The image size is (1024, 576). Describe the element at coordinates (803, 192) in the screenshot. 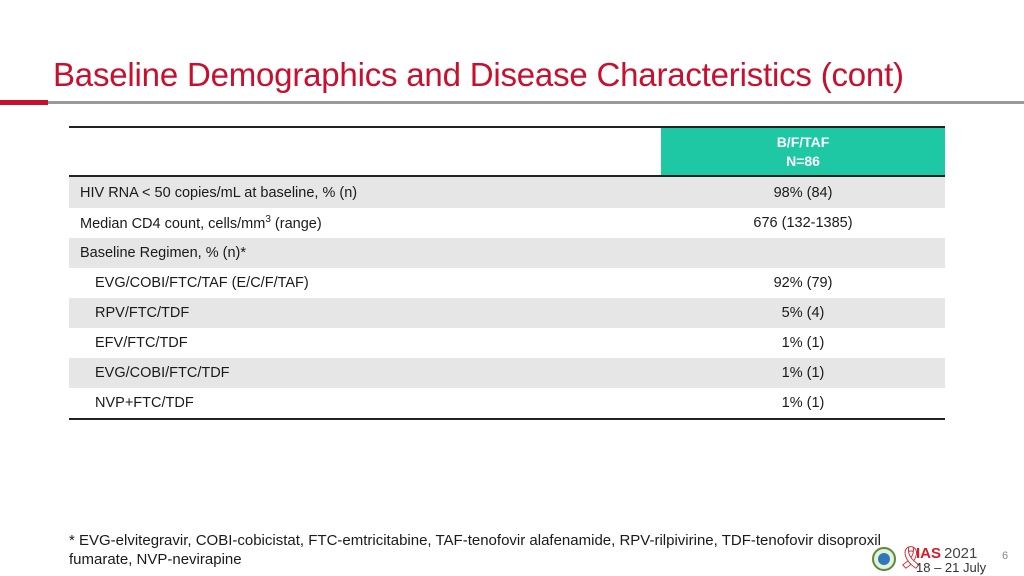

I see `row-value: 98% (84)` at that location.